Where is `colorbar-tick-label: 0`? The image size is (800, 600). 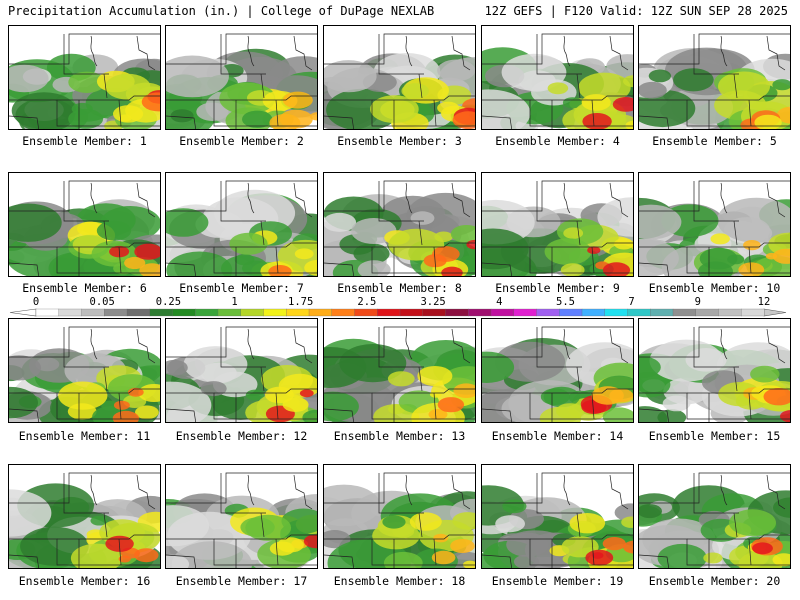
colorbar-tick-label: 0 is located at coordinates (36, 302).